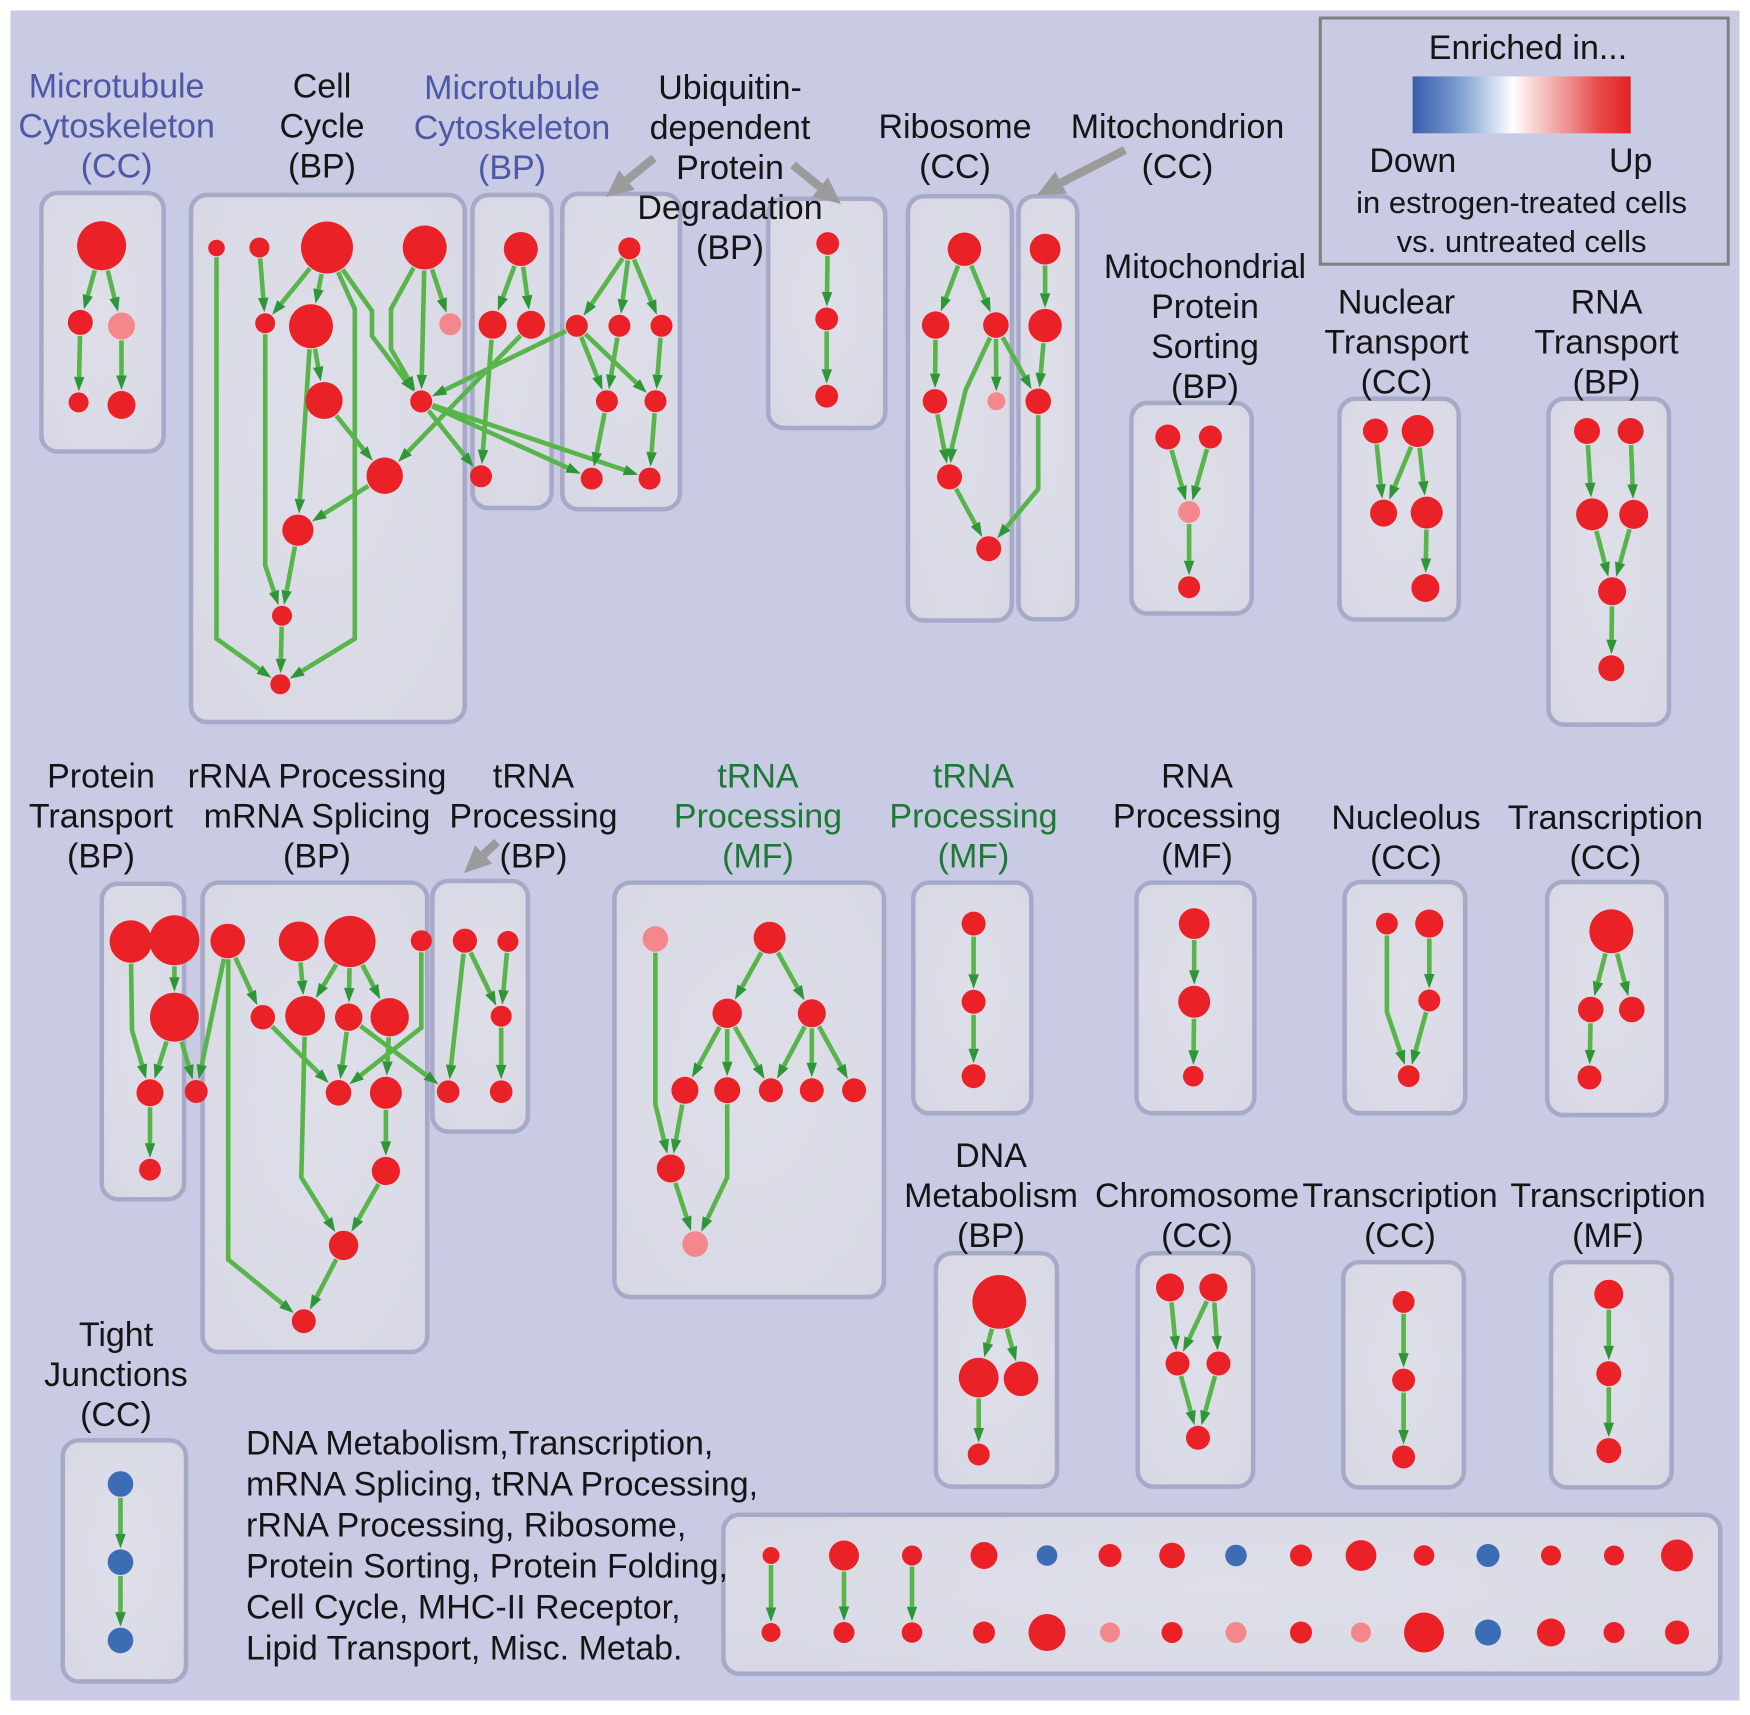 This screenshot has height=1715, width=1750. Describe the element at coordinates (729, 208) in the screenshot. I see `svg-text: Degradation` at that location.